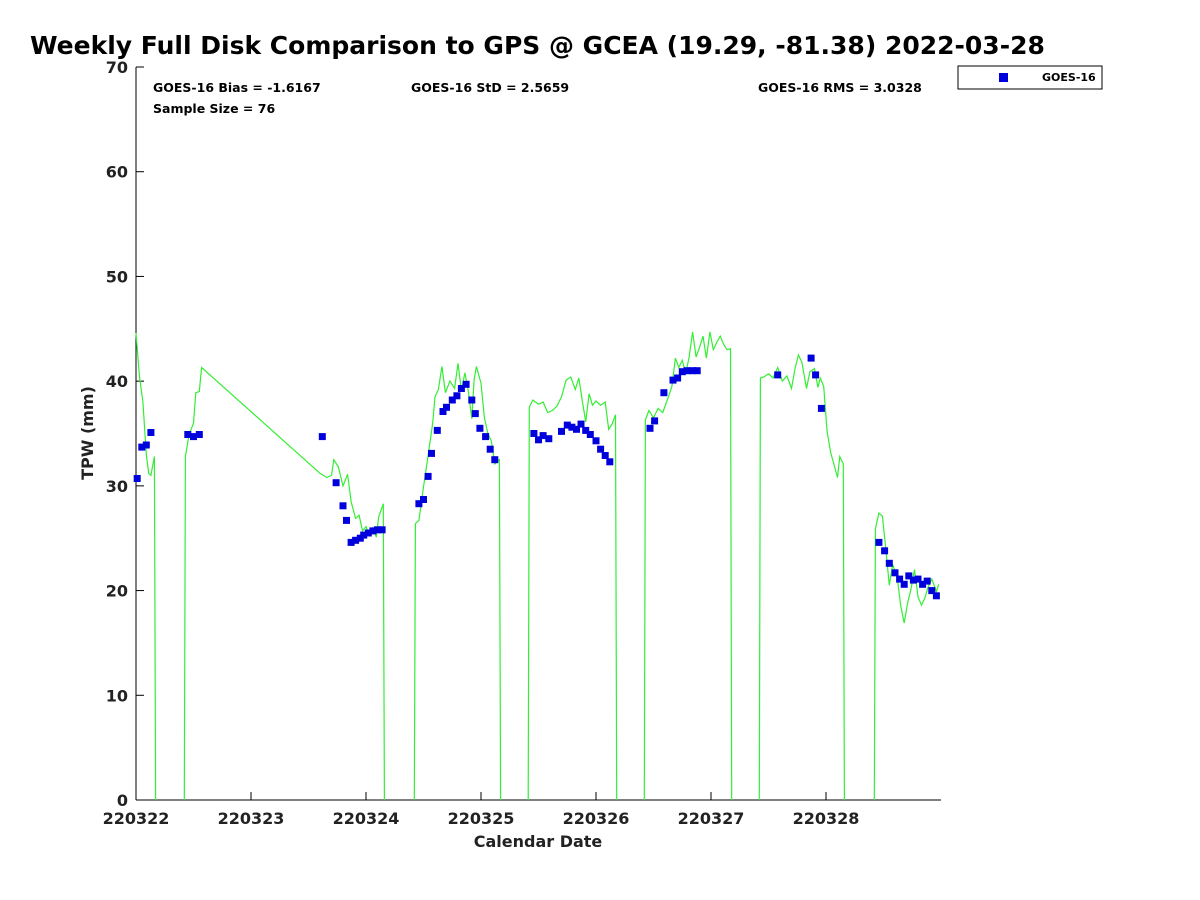 This screenshot has height=900, width=1200. What do you see at coordinates (237, 87) in the screenshot?
I see `bias-stat: GOES-16 Bias = -1.6167` at bounding box center [237, 87].